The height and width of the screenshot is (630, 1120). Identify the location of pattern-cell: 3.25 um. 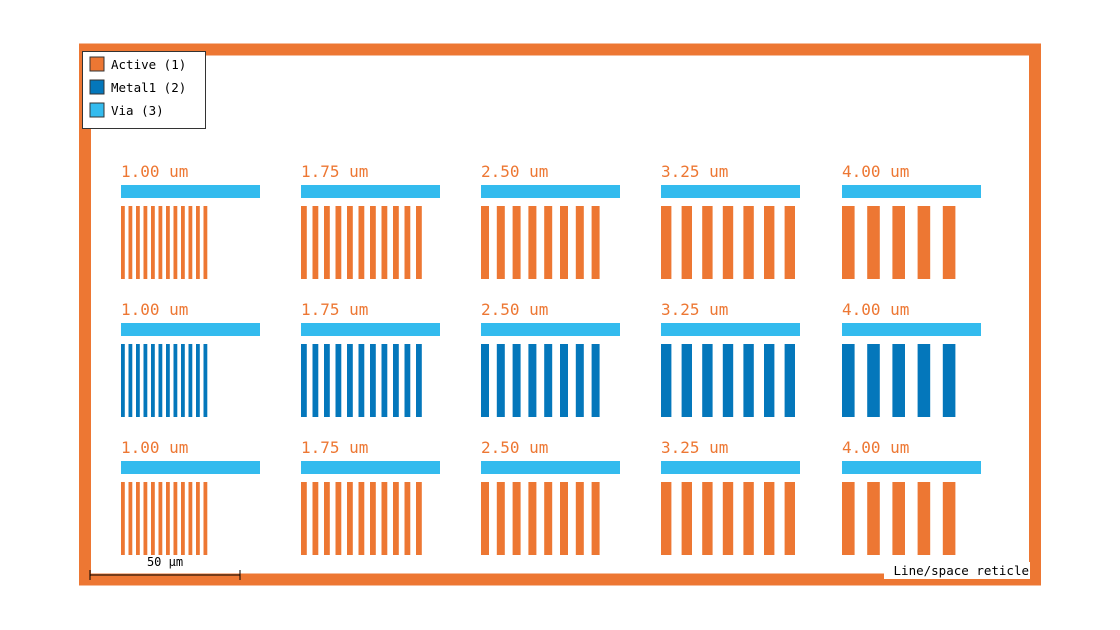
(730, 220).